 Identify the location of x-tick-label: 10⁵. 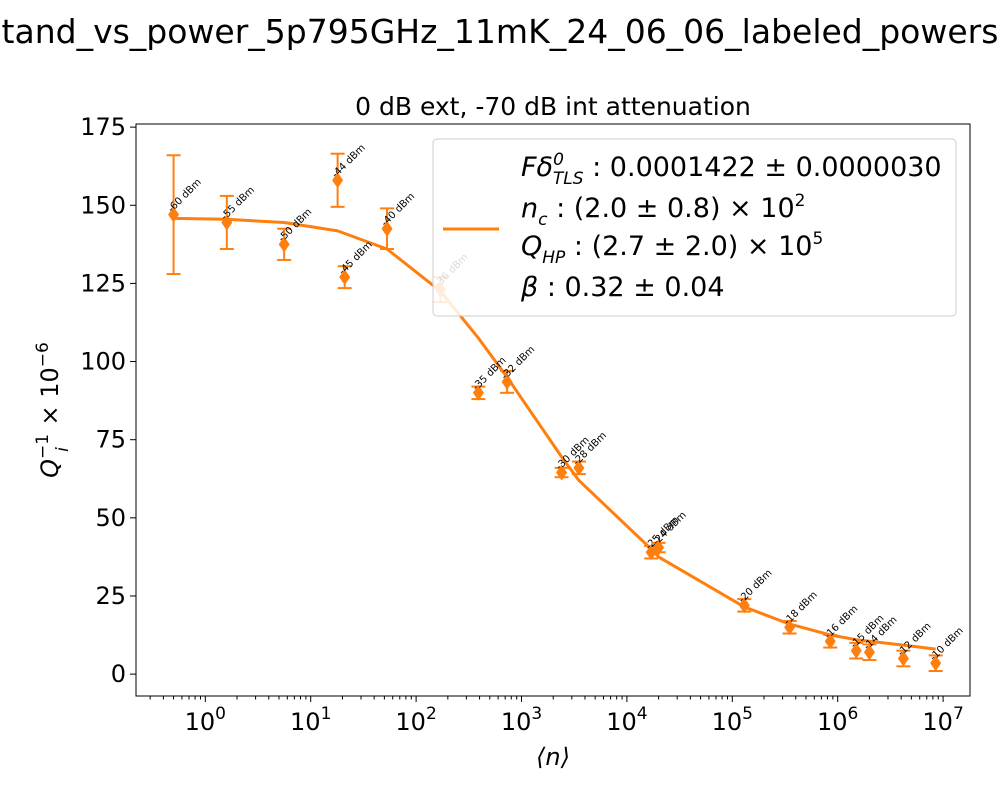
(732, 720).